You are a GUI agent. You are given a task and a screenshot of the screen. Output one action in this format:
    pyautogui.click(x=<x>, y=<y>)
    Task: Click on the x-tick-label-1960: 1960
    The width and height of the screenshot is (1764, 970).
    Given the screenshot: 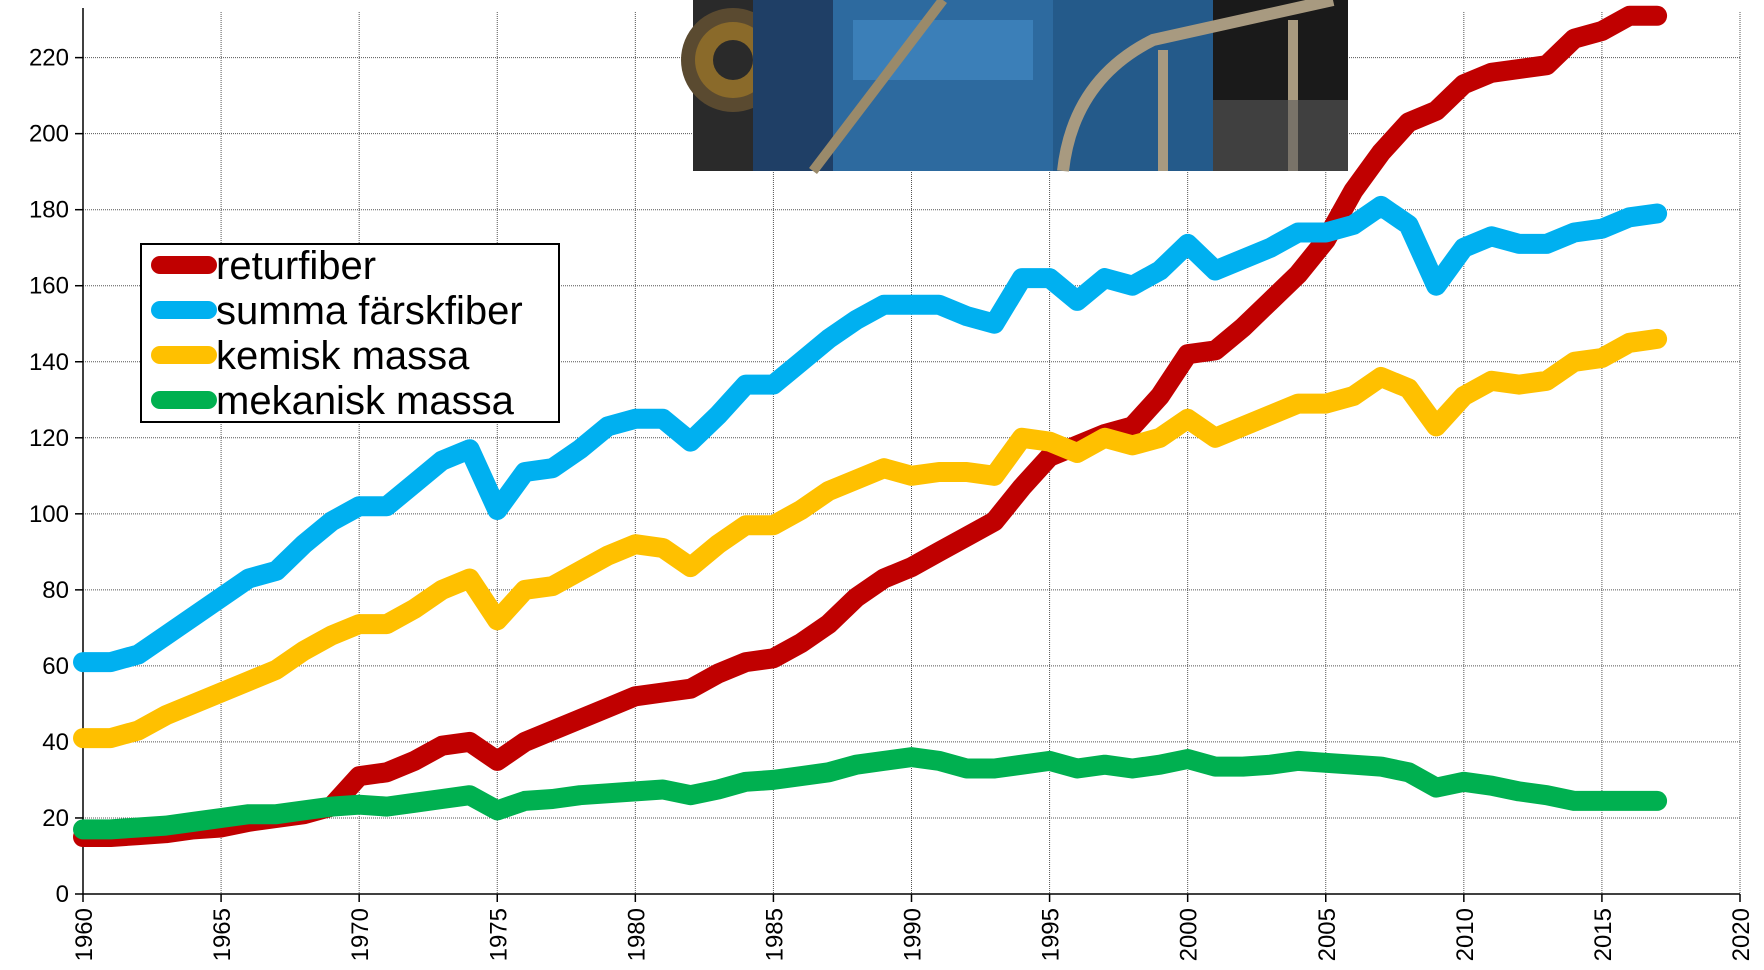 What is the action you would take?
    pyautogui.click(x=84, y=934)
    